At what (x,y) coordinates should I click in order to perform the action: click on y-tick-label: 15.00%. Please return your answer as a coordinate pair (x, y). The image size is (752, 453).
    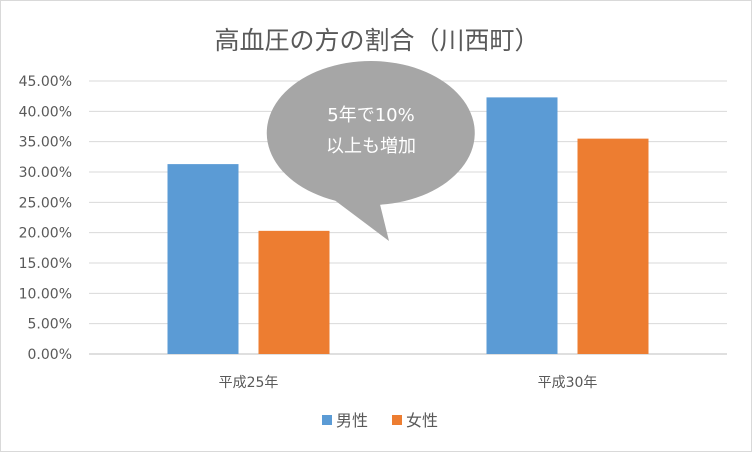
    Looking at the image, I should click on (45, 264).